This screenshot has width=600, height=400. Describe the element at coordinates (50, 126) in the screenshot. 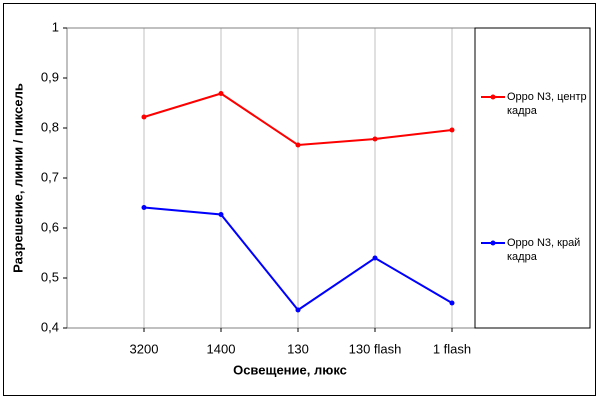

I see `y-tick-label: 0,8` at that location.